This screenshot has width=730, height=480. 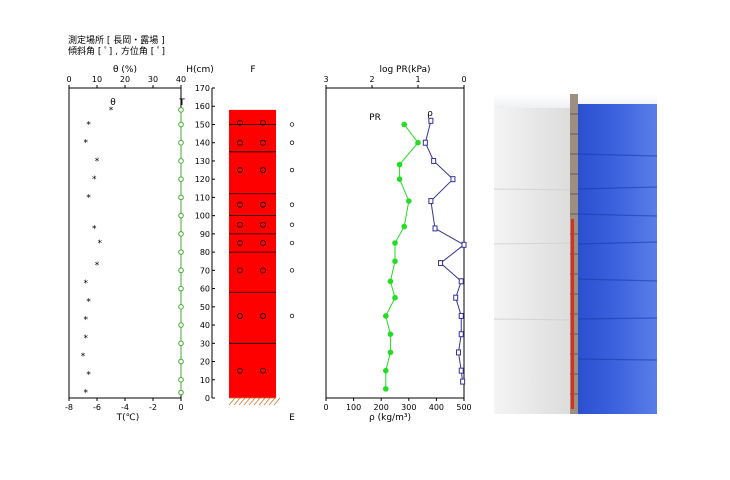 What do you see at coordinates (128, 418) in the screenshot?
I see `temperature-axis-label: T(℃)` at bounding box center [128, 418].